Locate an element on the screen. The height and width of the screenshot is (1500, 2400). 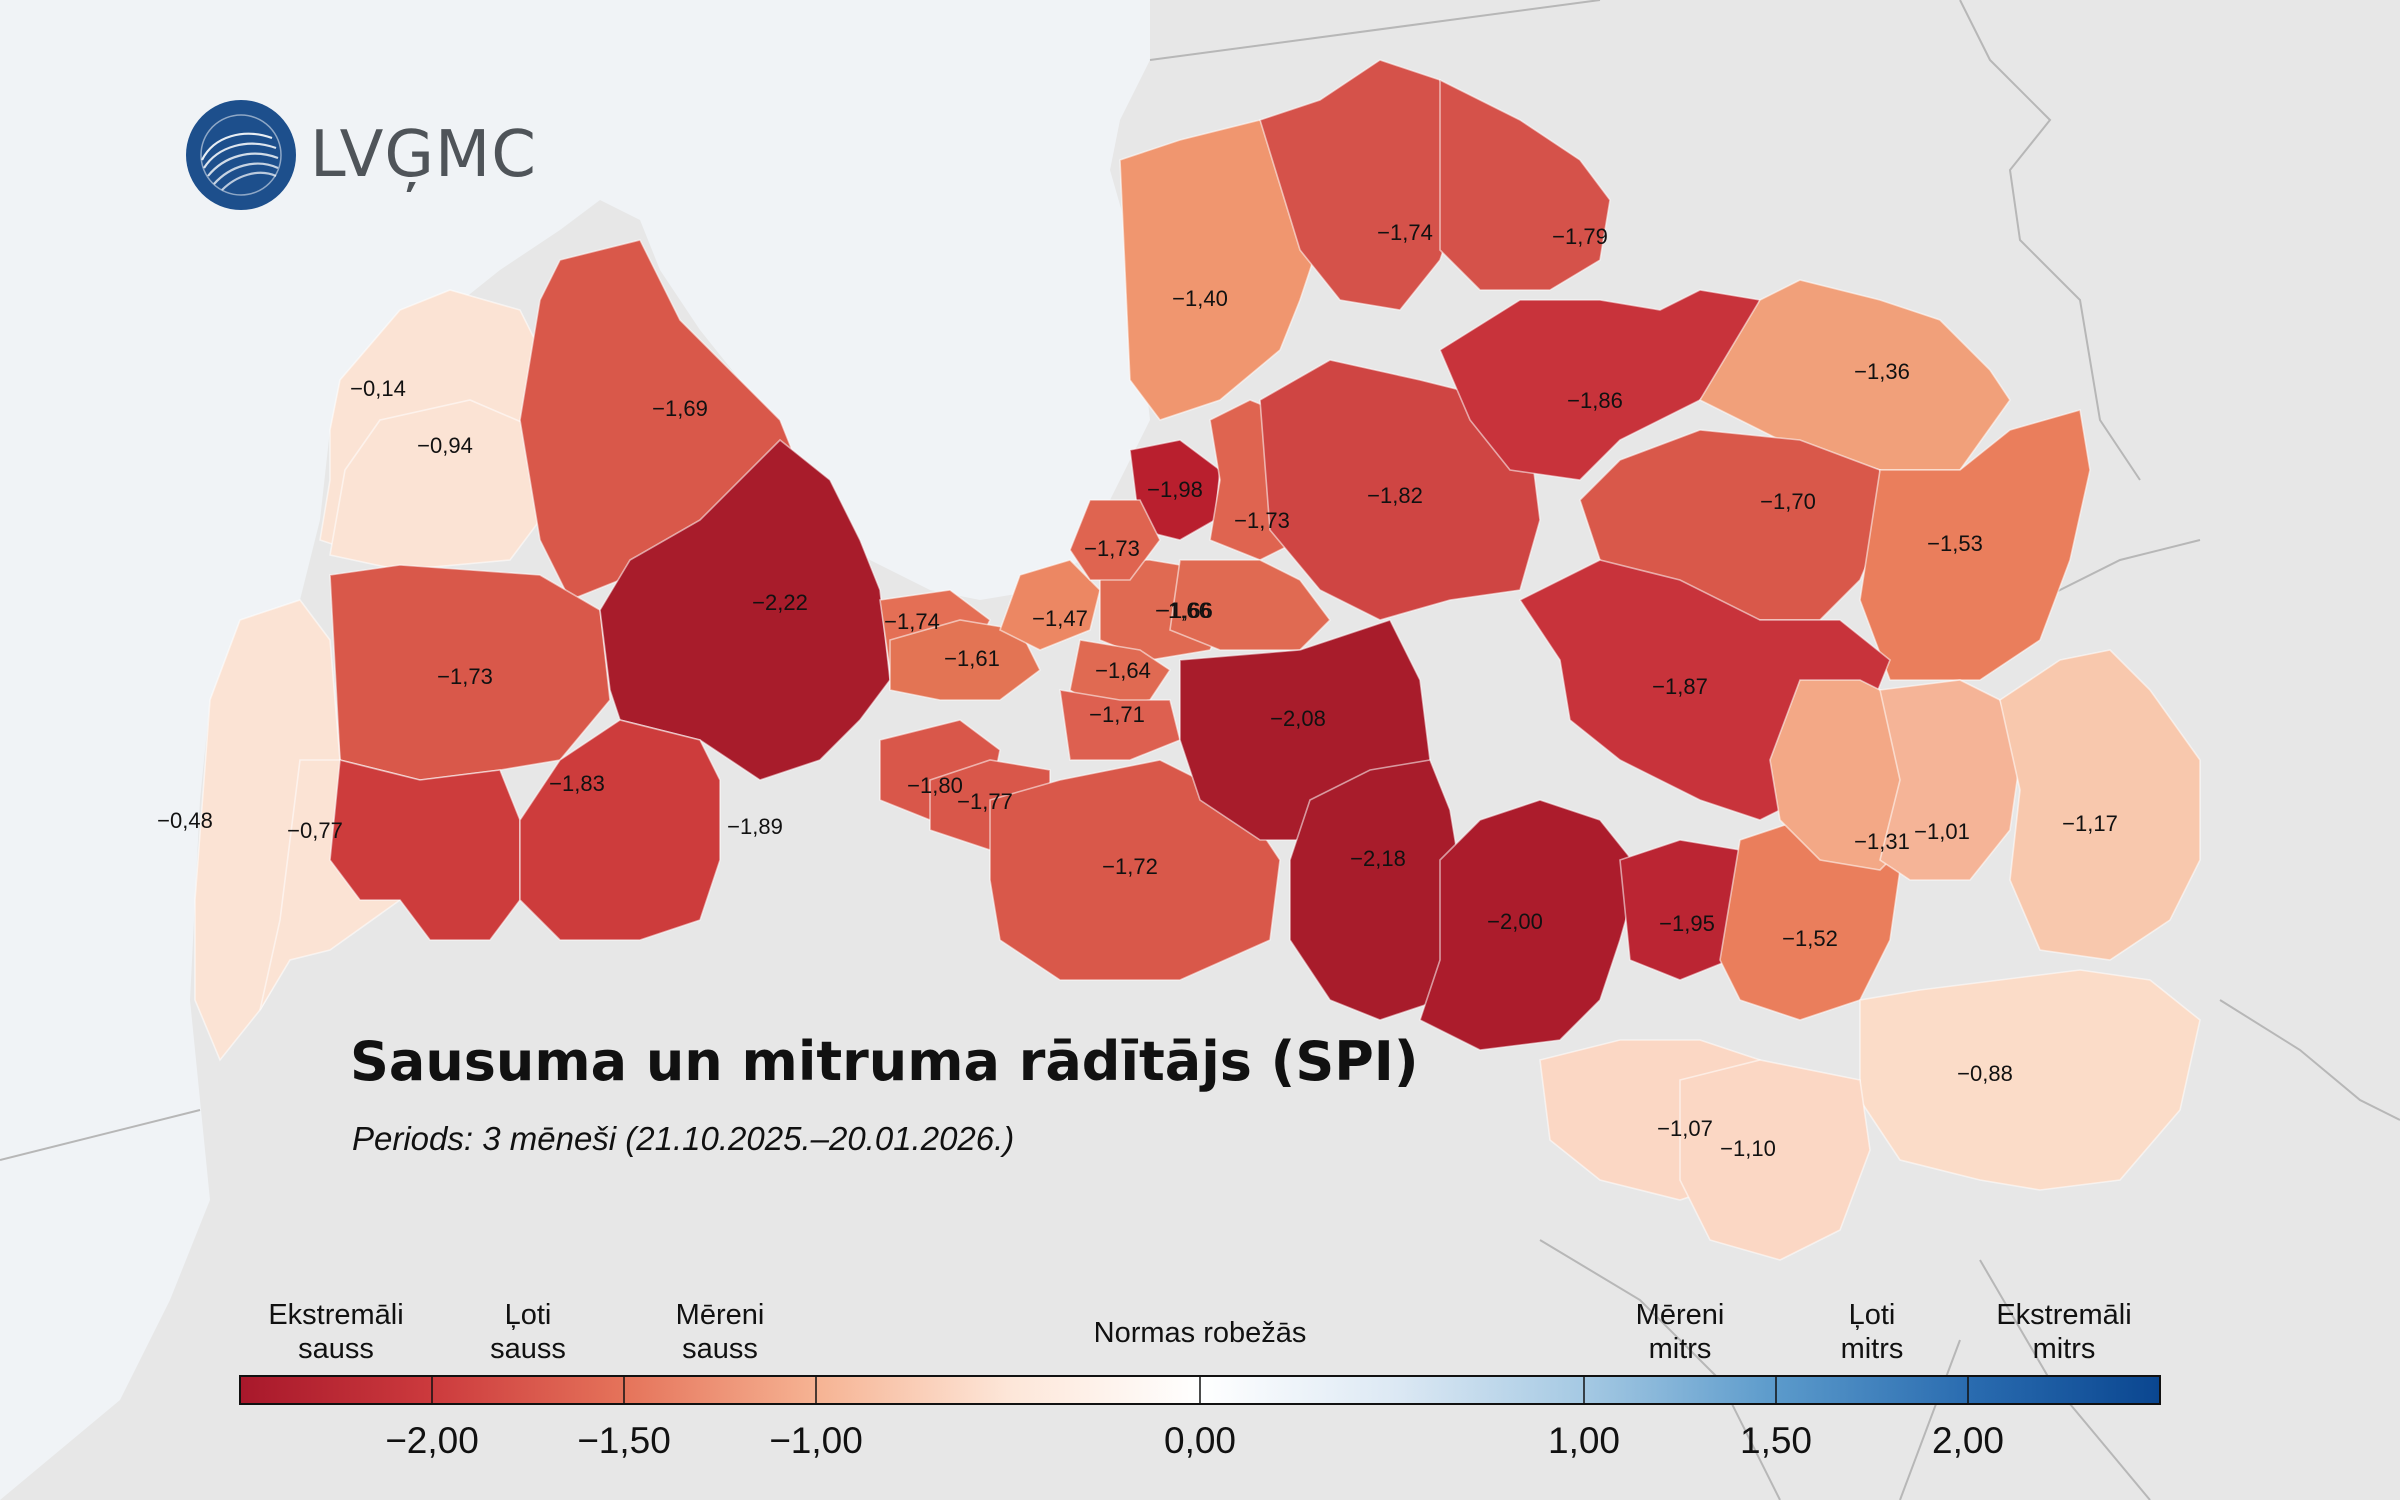
legend-bar is located at coordinates (1200, 1390).